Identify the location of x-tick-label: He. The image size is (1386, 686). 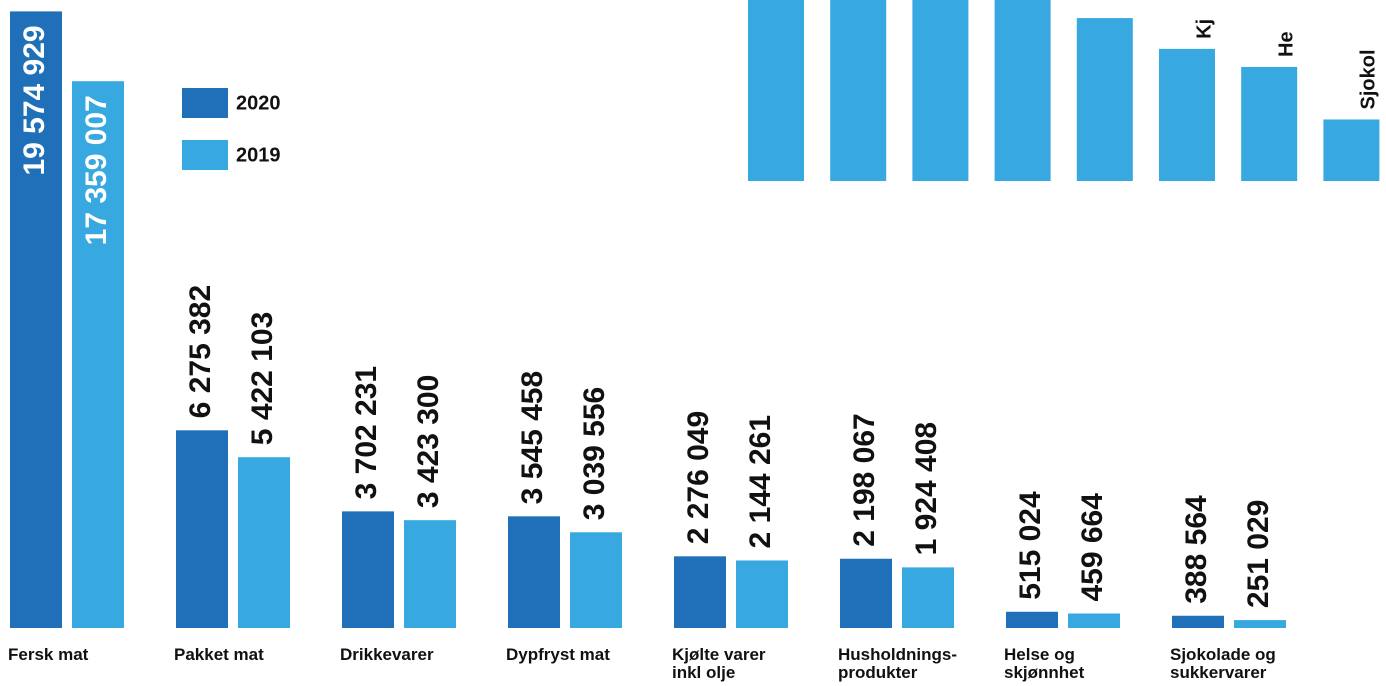
(1286, 44).